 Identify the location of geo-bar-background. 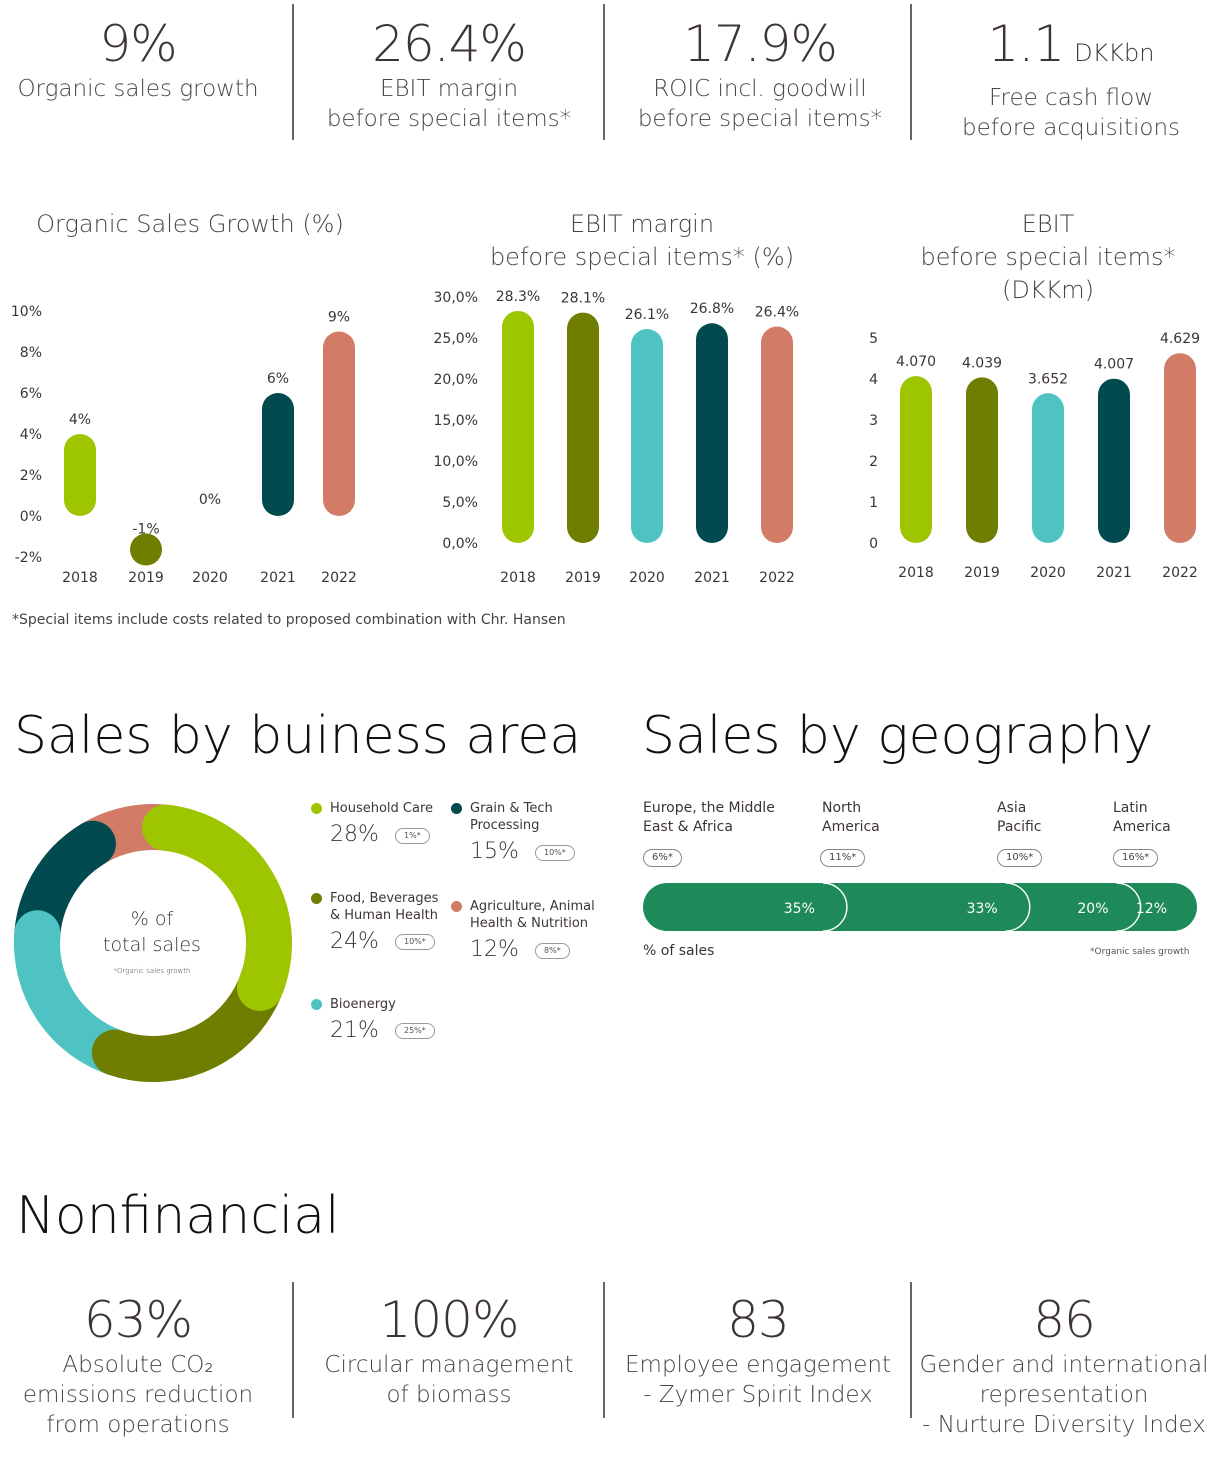
(920, 907).